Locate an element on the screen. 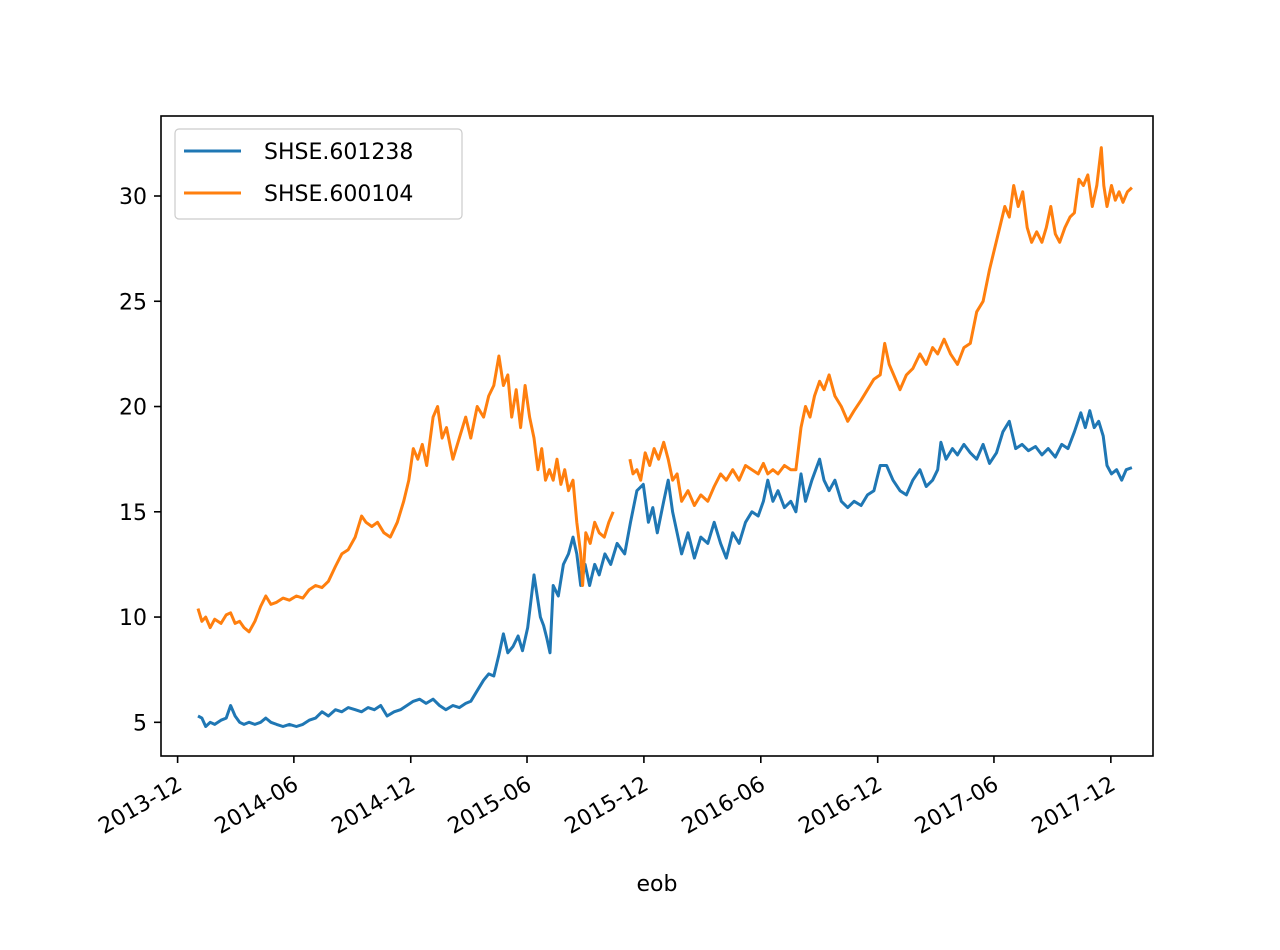  x-tick-label: 2013-12 is located at coordinates (141, 806).